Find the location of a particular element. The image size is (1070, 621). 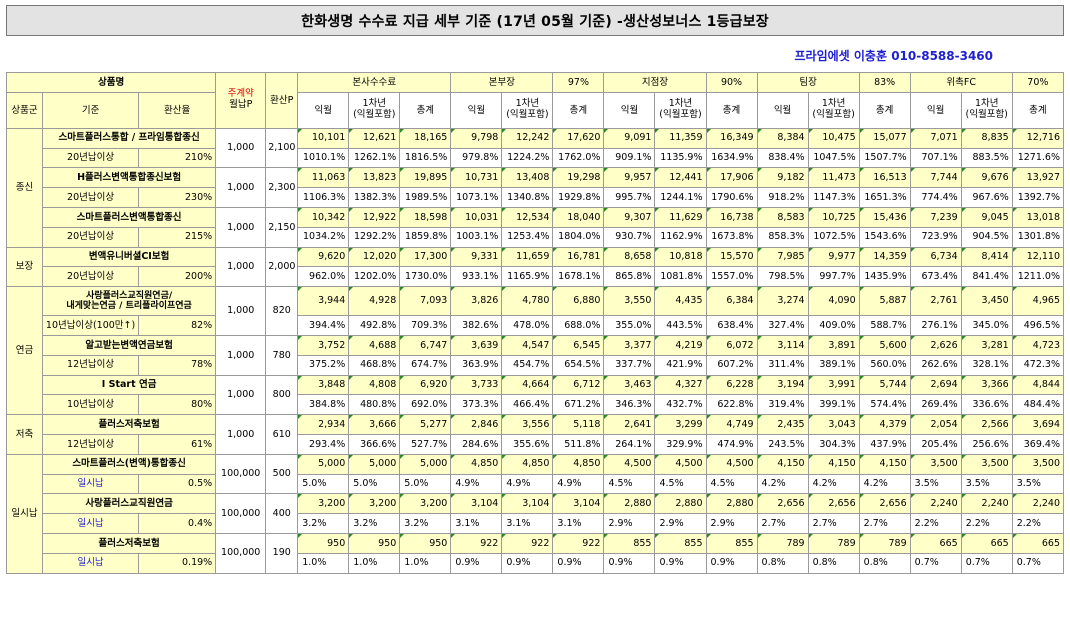

commission-percent: 496.5% is located at coordinates (1038, 325).